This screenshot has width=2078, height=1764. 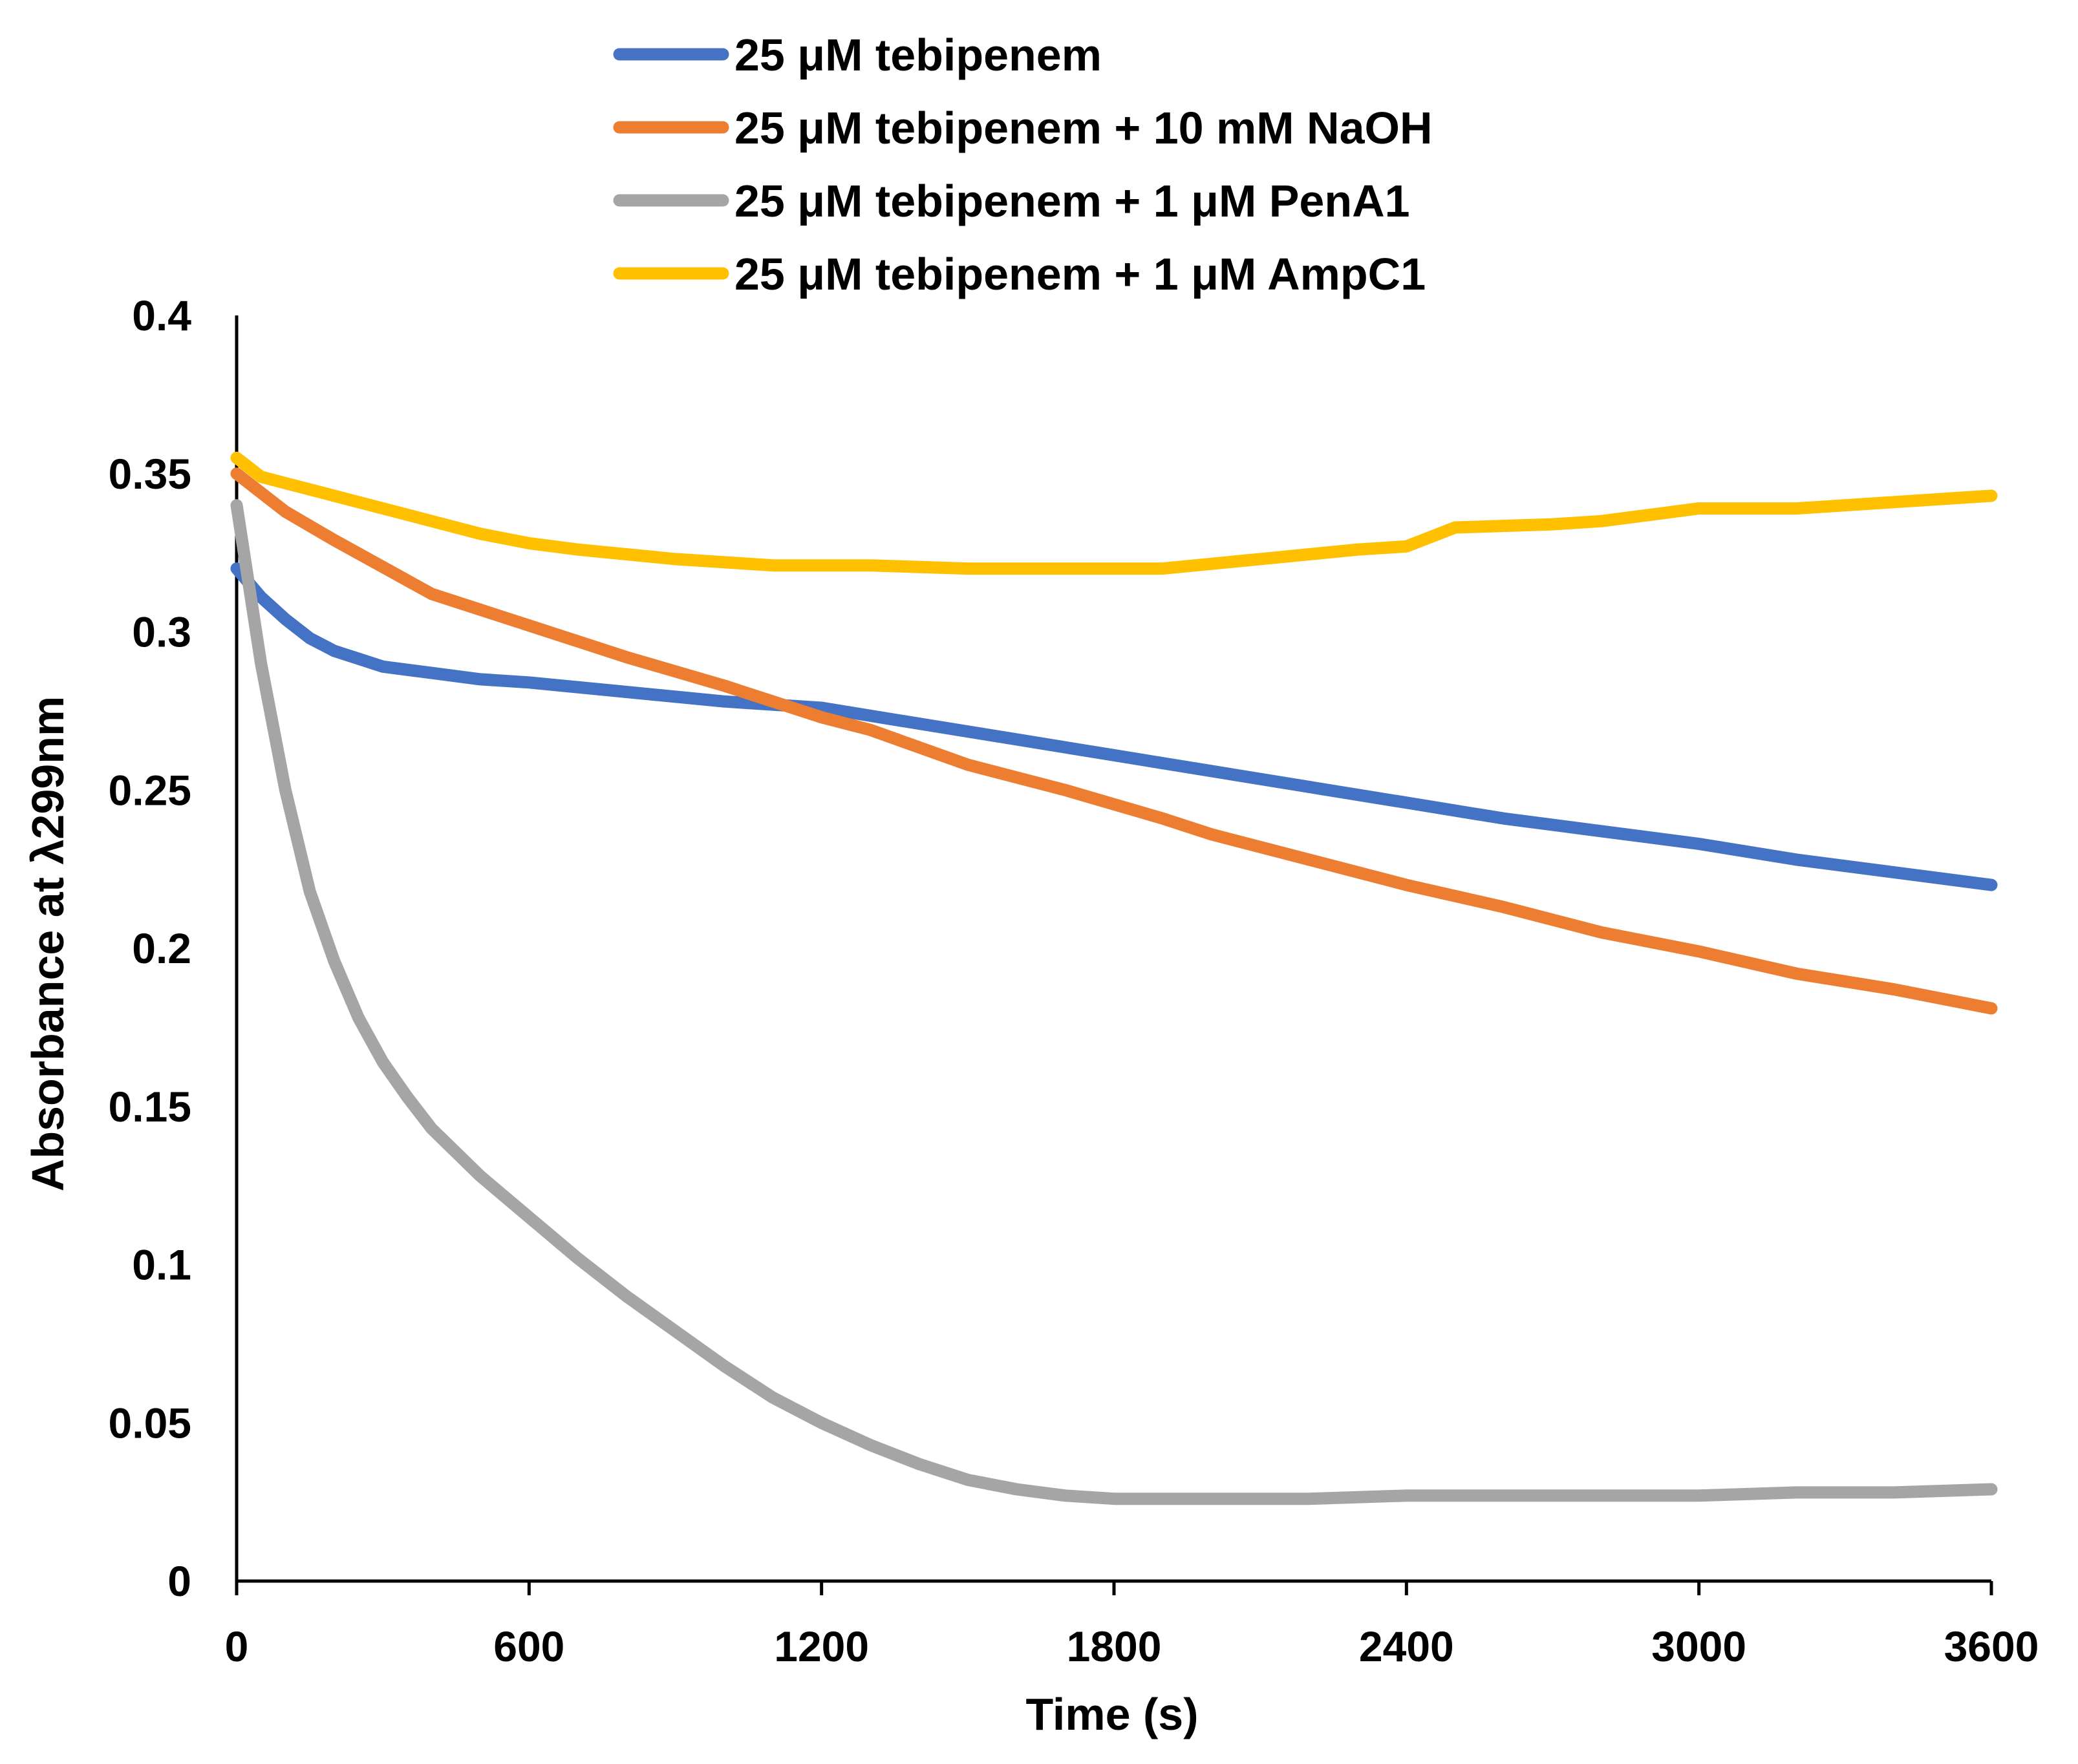 What do you see at coordinates (1080, 274) in the screenshot?
I see `legend-label: 25 μM tebipenem + 1 μM AmpC1` at bounding box center [1080, 274].